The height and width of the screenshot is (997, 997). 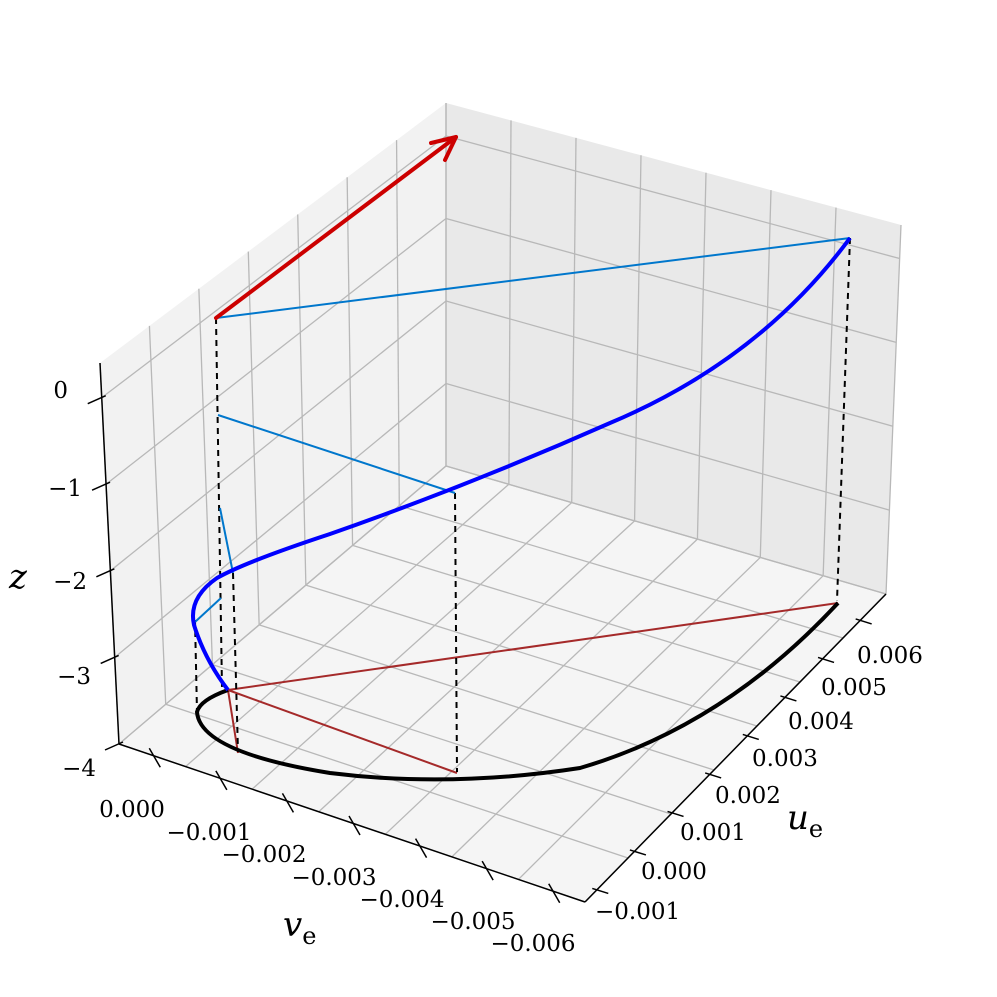 What do you see at coordinates (263, 855) in the screenshot?
I see `y-tick-label: −0.002` at bounding box center [263, 855].